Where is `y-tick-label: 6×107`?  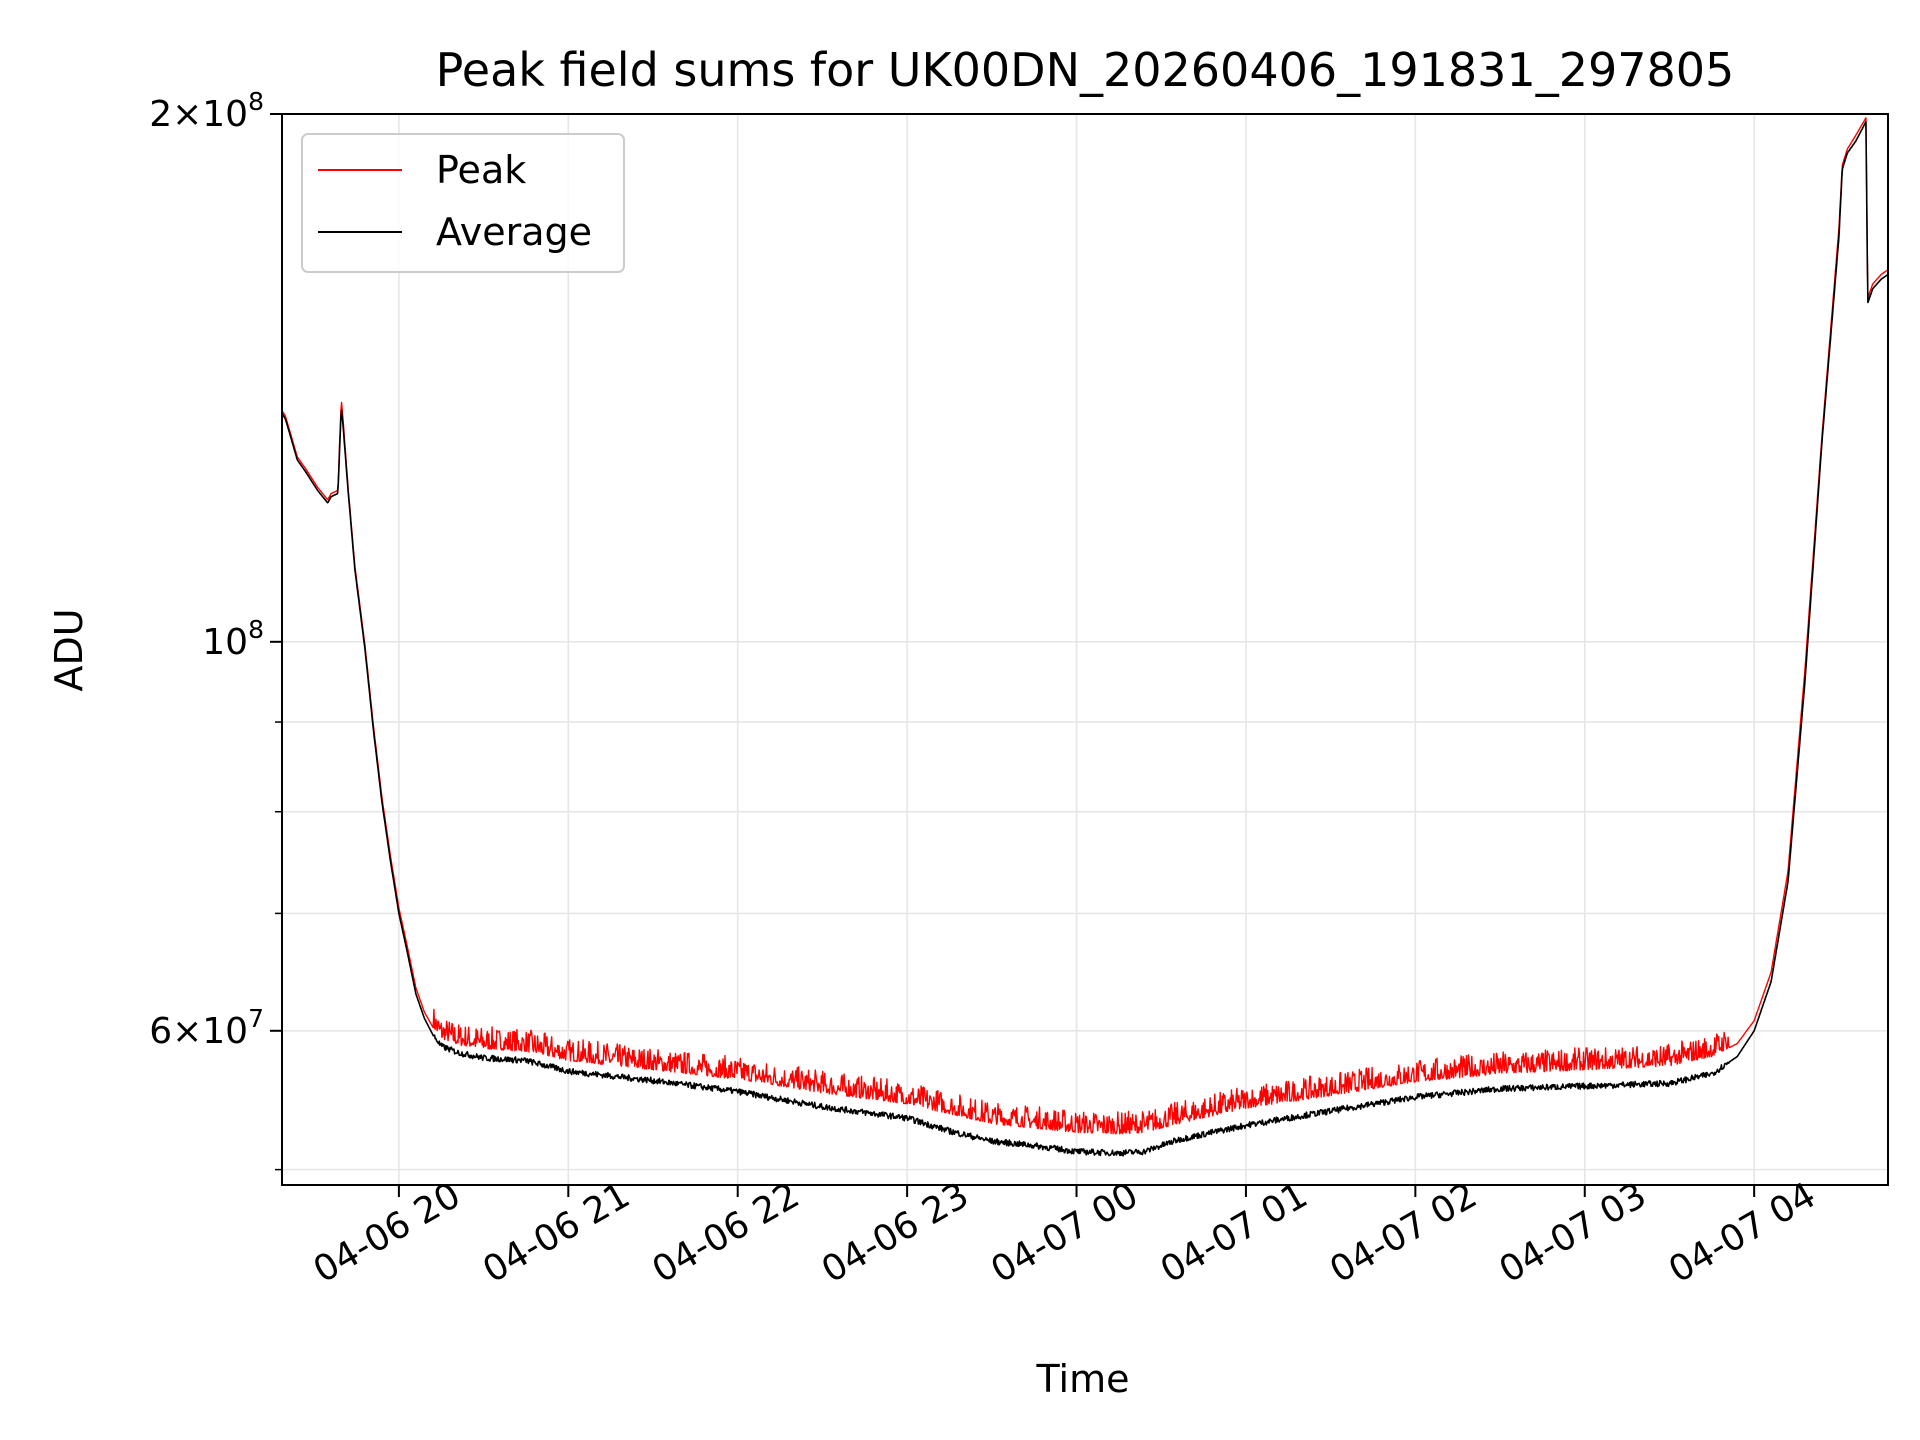
y-tick-label: 6×107 is located at coordinates (206, 1028).